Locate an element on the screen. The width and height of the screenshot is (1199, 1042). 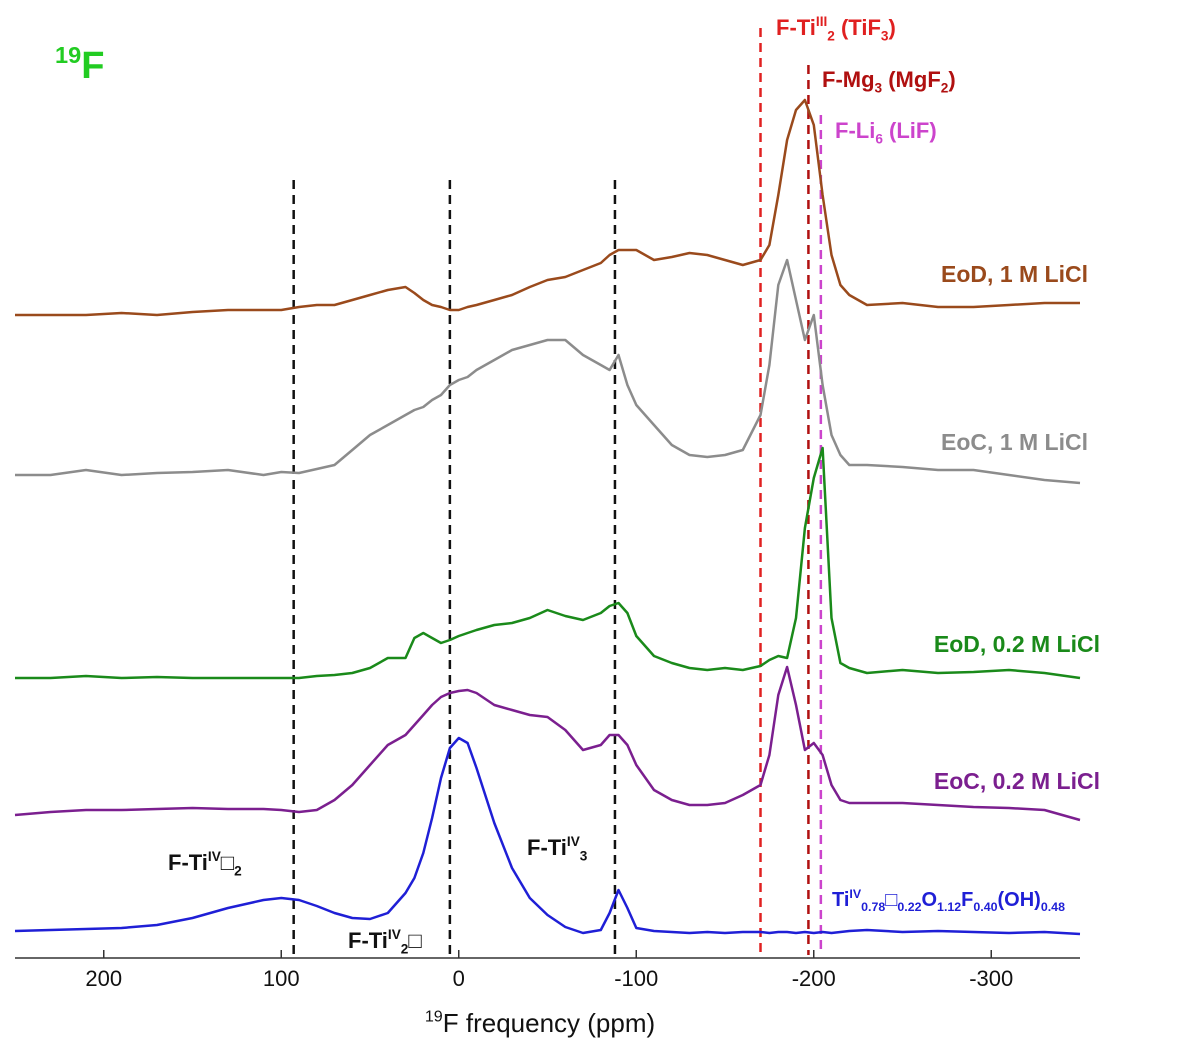
x-tick-label: -200 is located at coordinates (814, 978).